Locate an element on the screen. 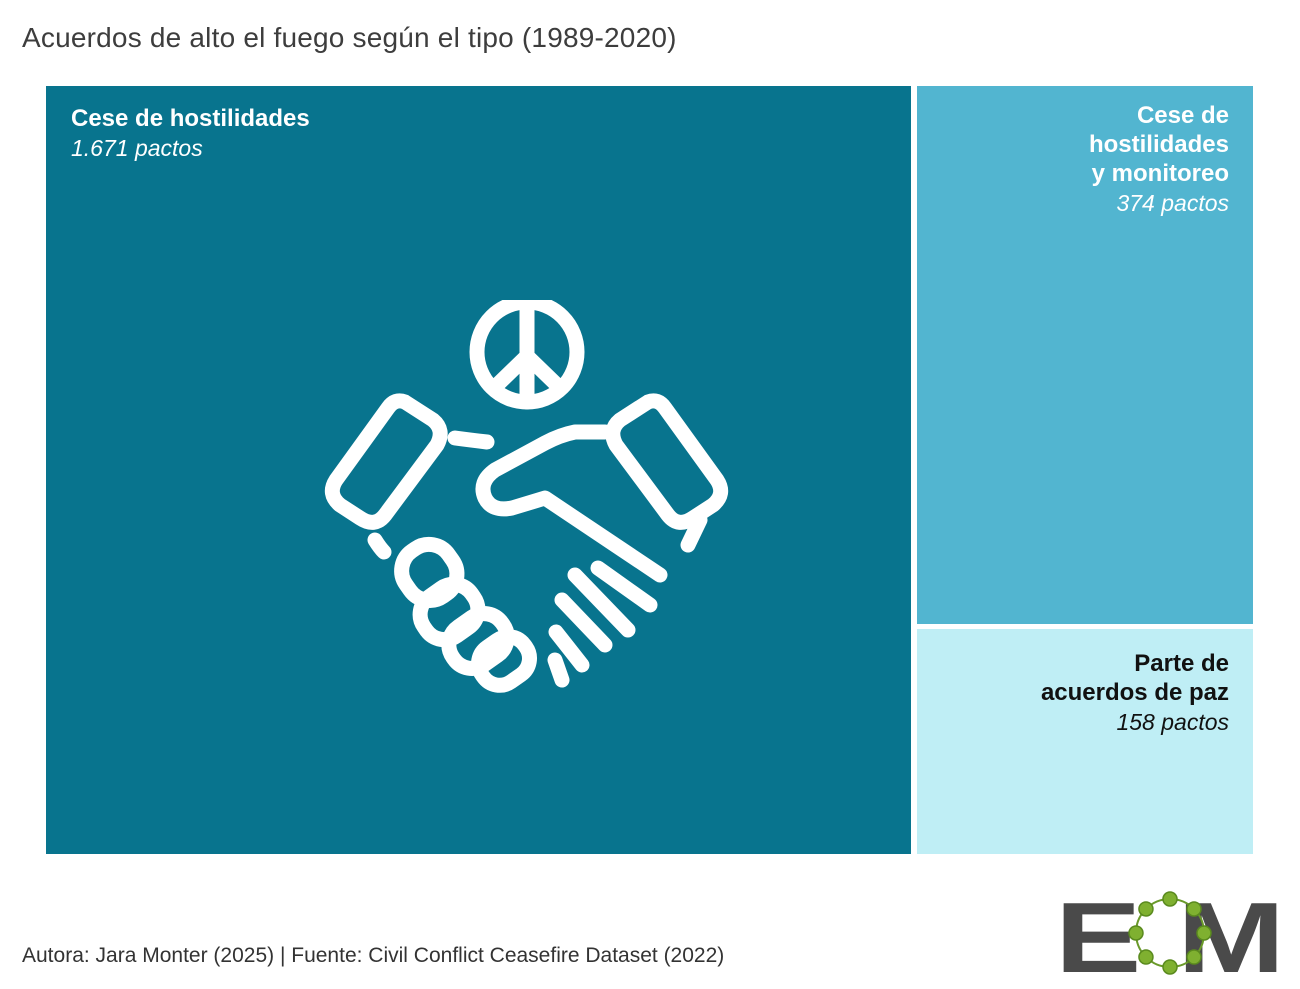 This screenshot has height=989, width=1300. tile-value: 374 pactos is located at coordinates (1172, 203).